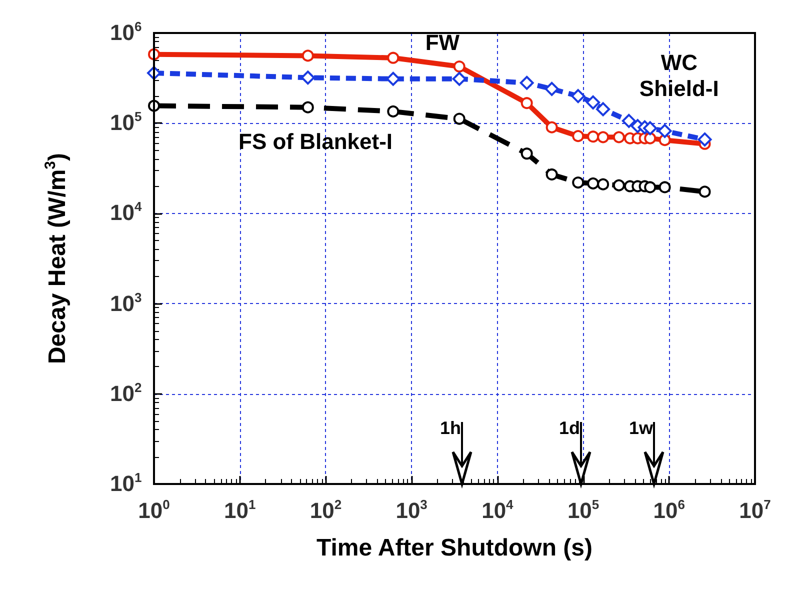 The image size is (791, 590). What do you see at coordinates (451, 428) in the screenshot?
I see `annotation: 1h` at bounding box center [451, 428].